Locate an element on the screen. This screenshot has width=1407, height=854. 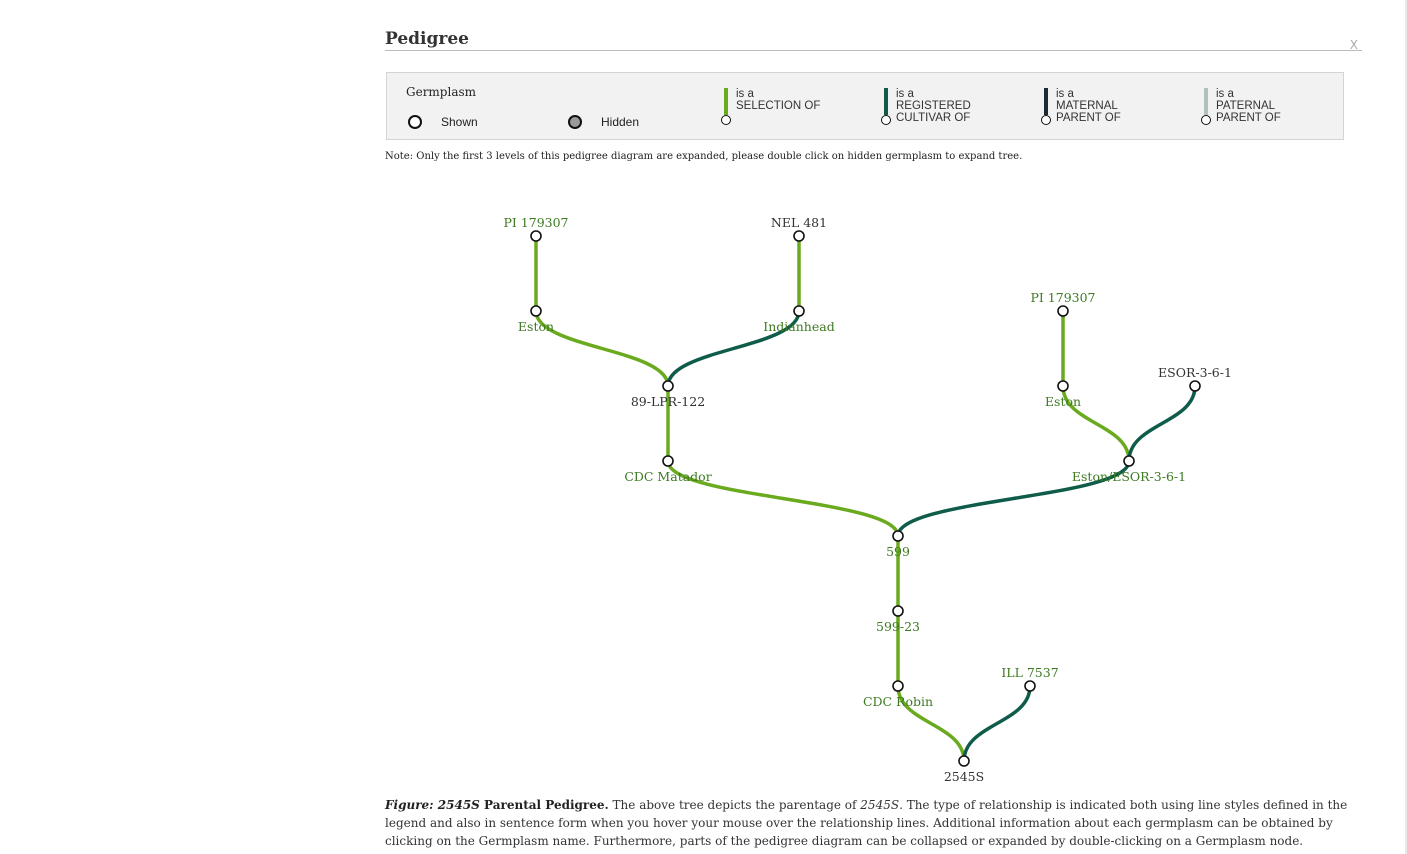
page-title: Pedigree is located at coordinates (427, 39).